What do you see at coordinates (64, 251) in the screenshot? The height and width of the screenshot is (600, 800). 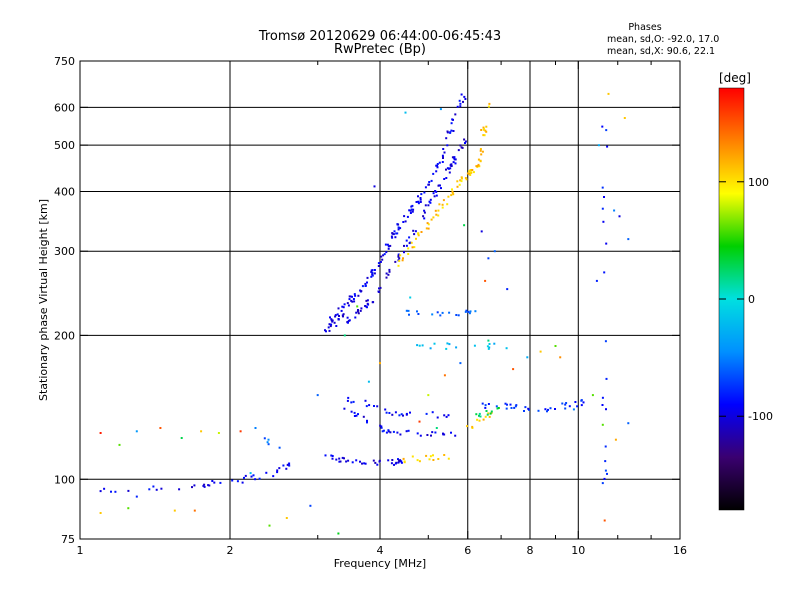 I see `y-tick-label: 300` at bounding box center [64, 251].